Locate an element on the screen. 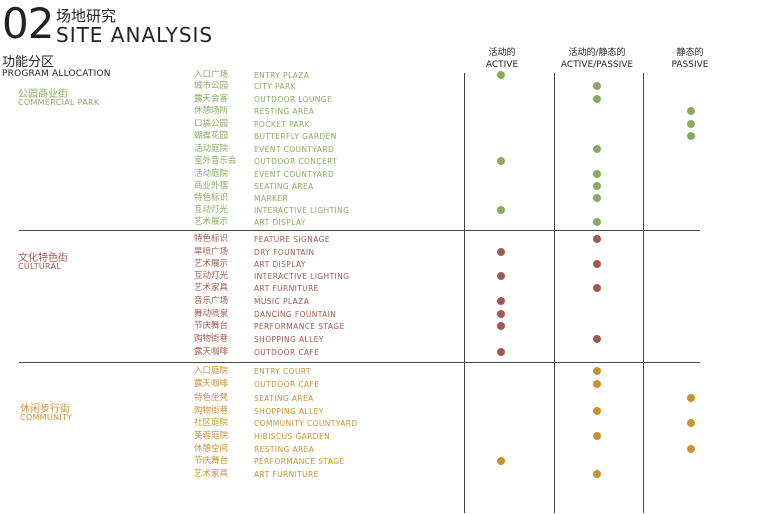 The width and height of the screenshot is (760, 514). program-item-en: MARKER is located at coordinates (271, 198).